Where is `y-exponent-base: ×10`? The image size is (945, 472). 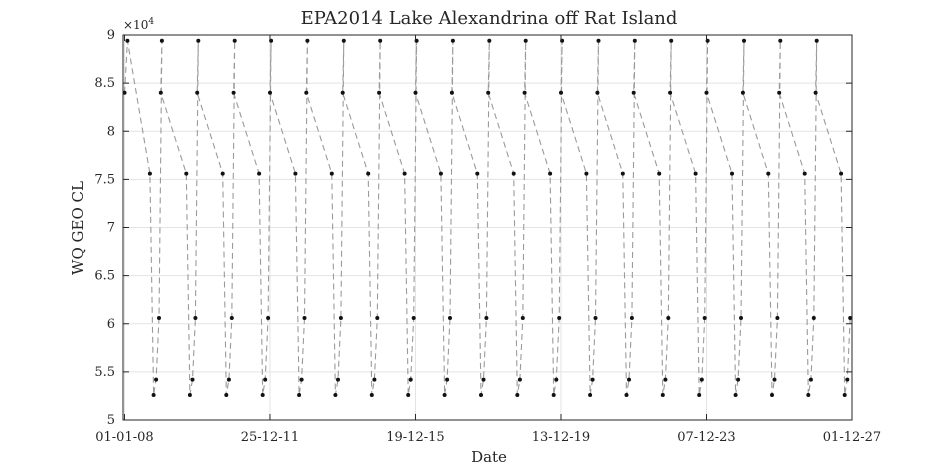
y-exponent-base: ×10 is located at coordinates (135, 25).